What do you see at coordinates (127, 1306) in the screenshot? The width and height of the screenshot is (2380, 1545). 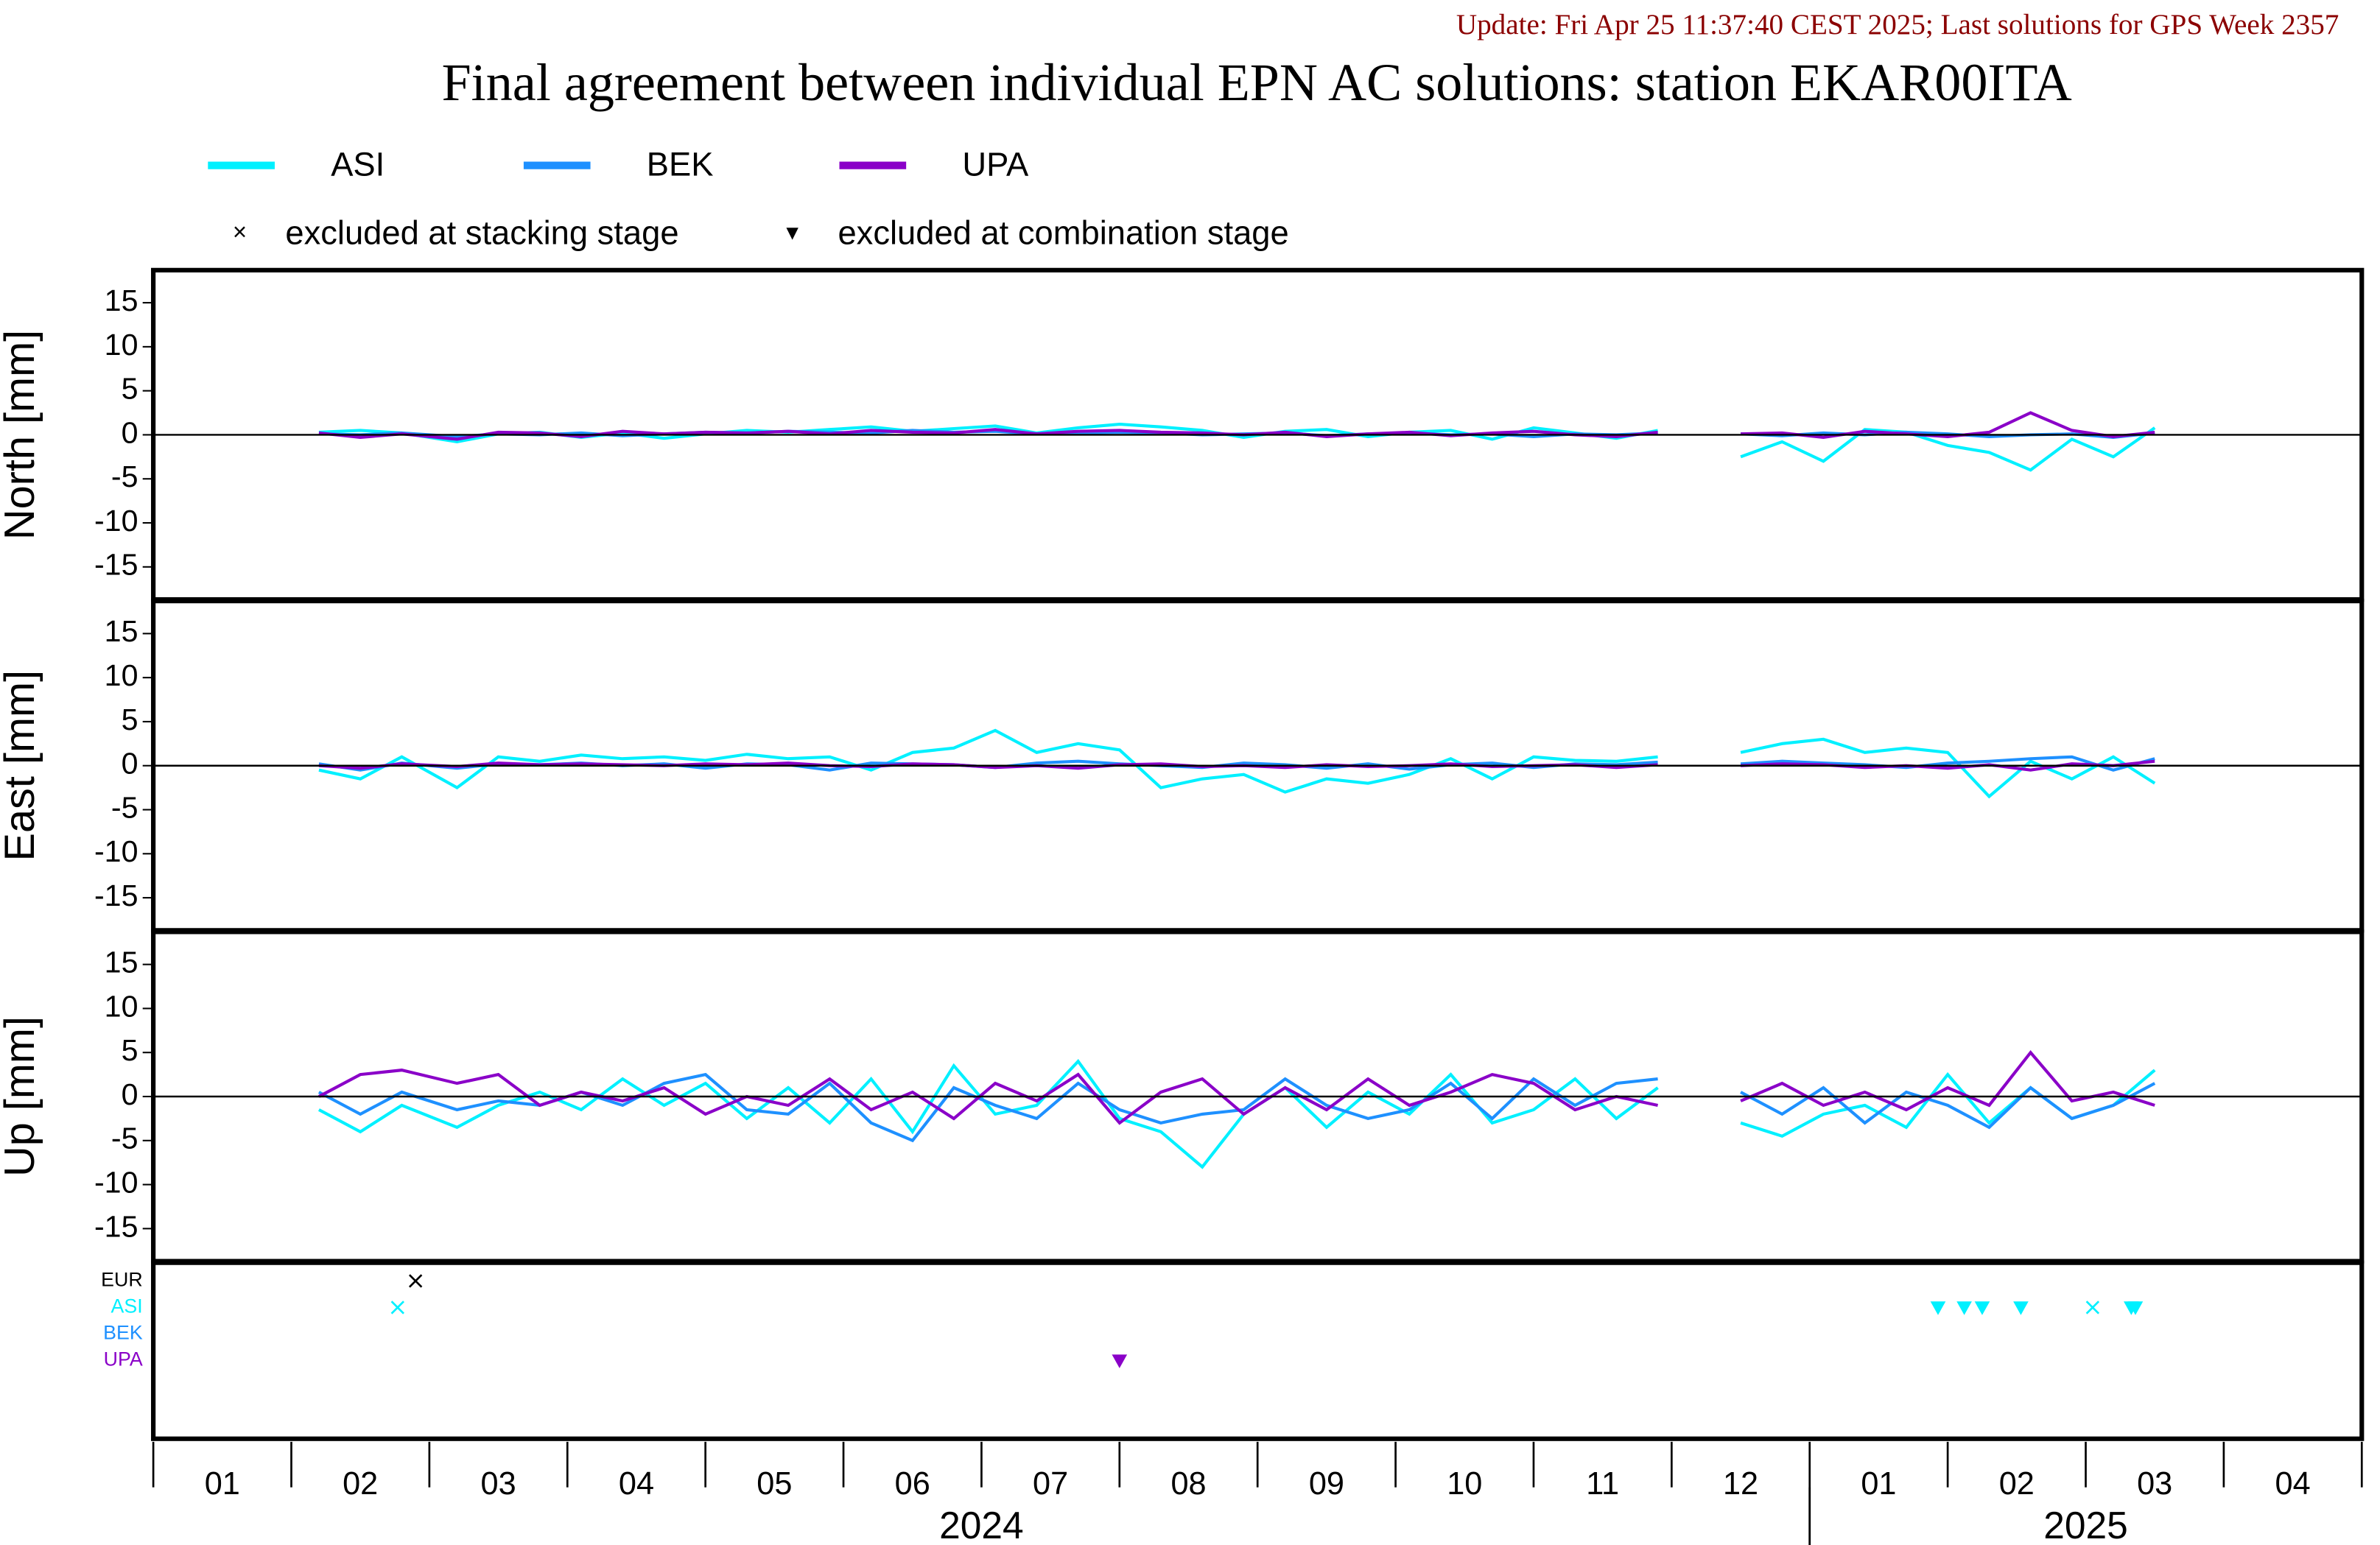 I see `ac-label: ASI` at bounding box center [127, 1306].